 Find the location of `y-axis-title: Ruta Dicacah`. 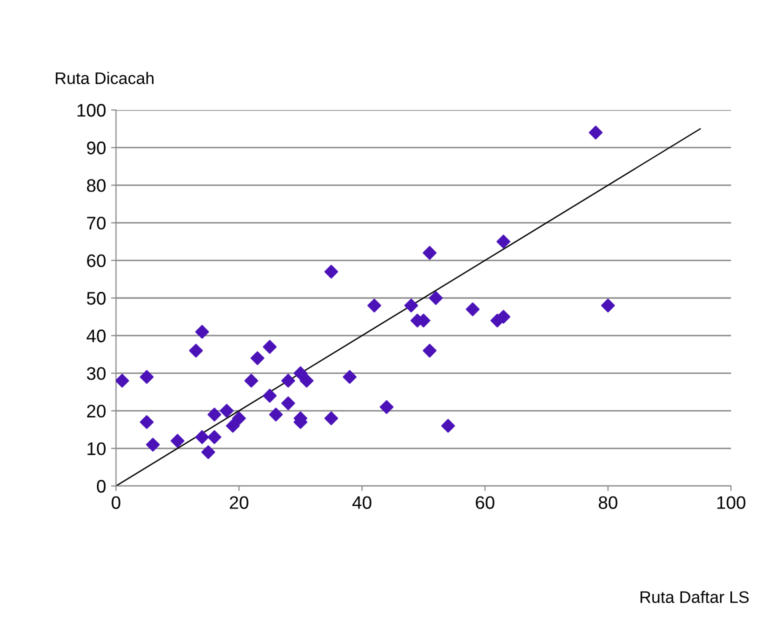

y-axis-title: Ruta Dicacah is located at coordinates (105, 78).